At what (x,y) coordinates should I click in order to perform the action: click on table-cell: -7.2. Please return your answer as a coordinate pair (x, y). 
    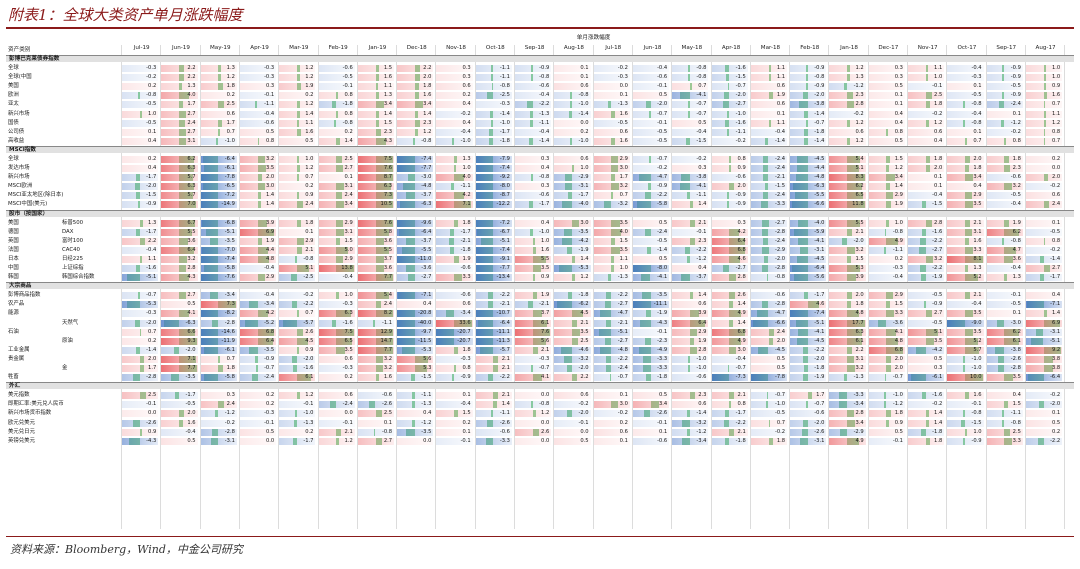
    Looking at the image, I should click on (493, 223).